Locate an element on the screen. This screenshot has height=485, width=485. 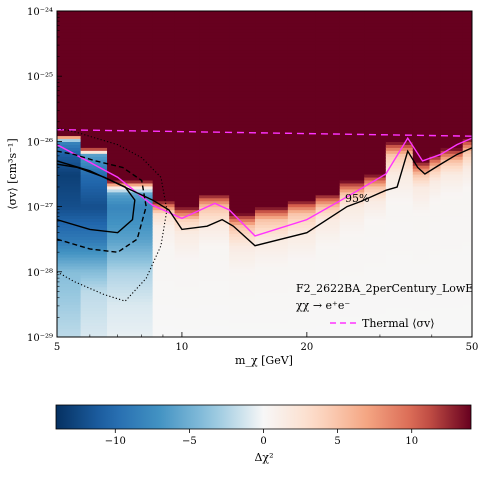
y-tick-label: 10⁻²⁴ is located at coordinates (40, 12).